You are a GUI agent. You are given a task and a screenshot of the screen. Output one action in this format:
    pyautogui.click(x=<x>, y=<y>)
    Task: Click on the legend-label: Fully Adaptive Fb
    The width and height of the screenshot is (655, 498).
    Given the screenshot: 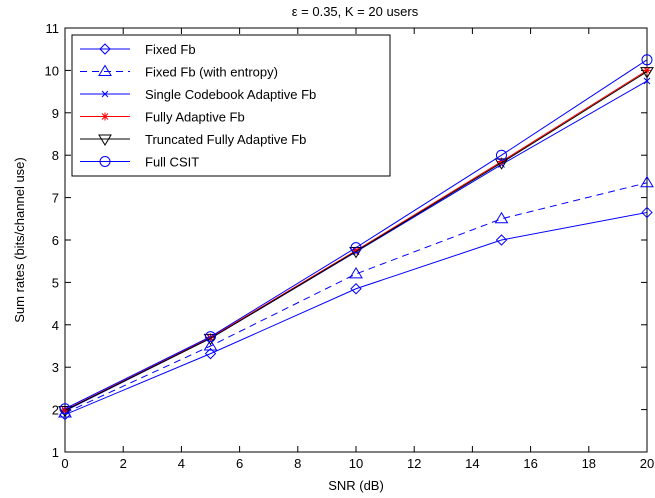 What is the action you would take?
    pyautogui.click(x=195, y=117)
    